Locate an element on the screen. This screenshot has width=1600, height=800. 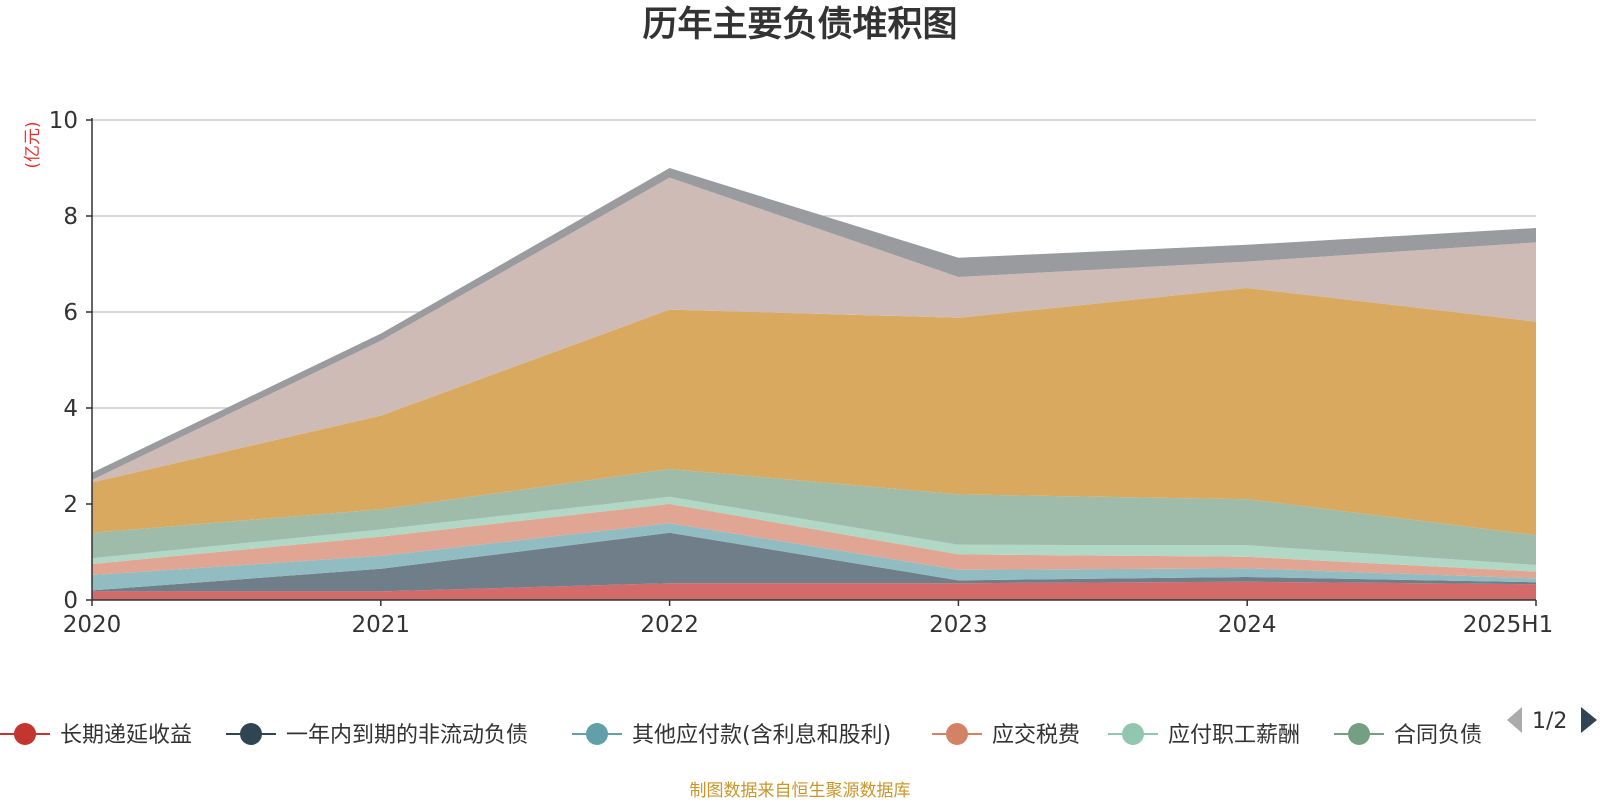
legend-item: 应交税费 is located at coordinates (1006, 735).